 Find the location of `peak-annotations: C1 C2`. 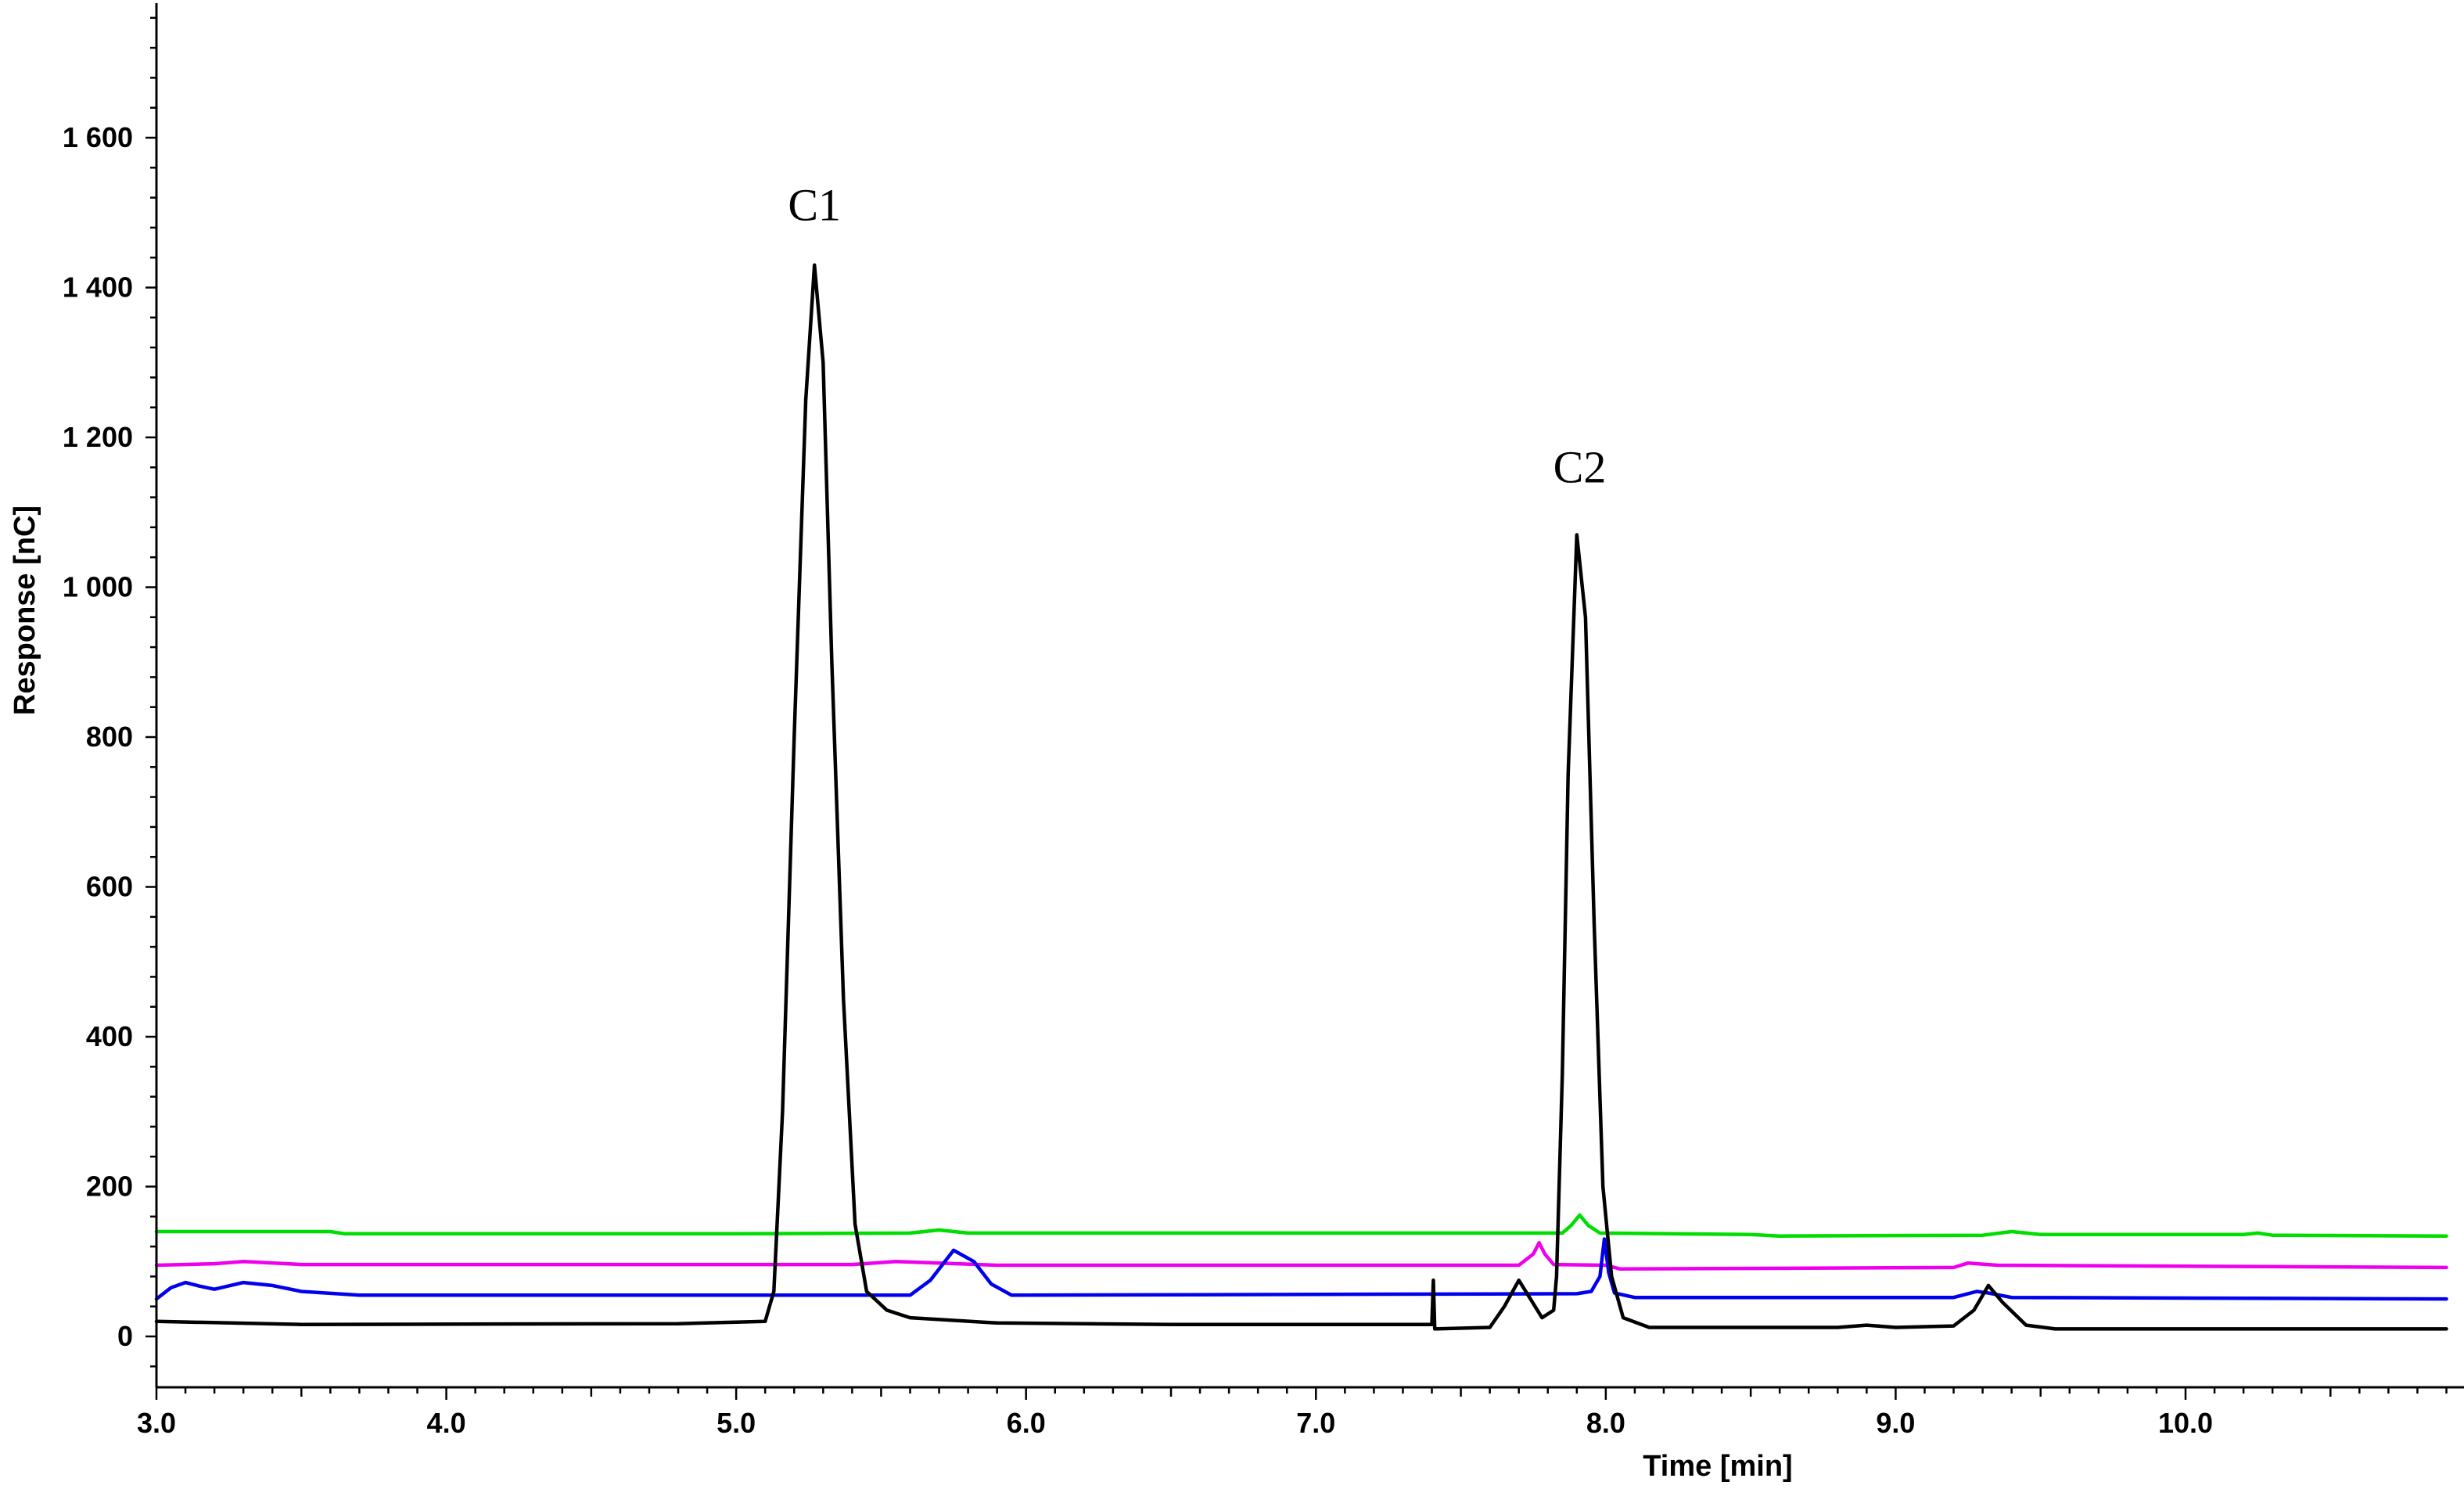

peak-annotations: C1 C2 is located at coordinates (1197, 335).